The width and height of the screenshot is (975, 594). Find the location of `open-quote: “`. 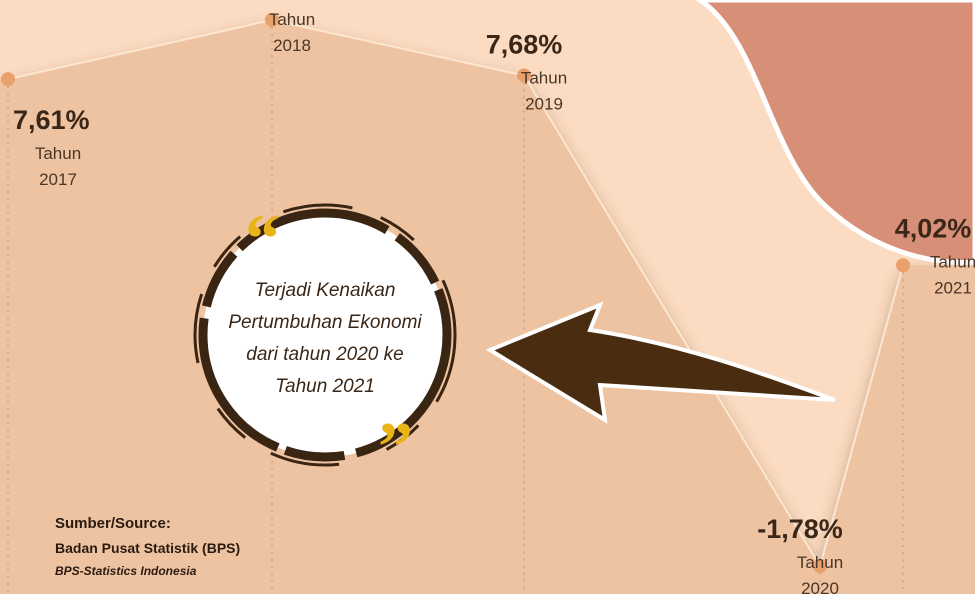

open-quote: “ is located at coordinates (262, 239).